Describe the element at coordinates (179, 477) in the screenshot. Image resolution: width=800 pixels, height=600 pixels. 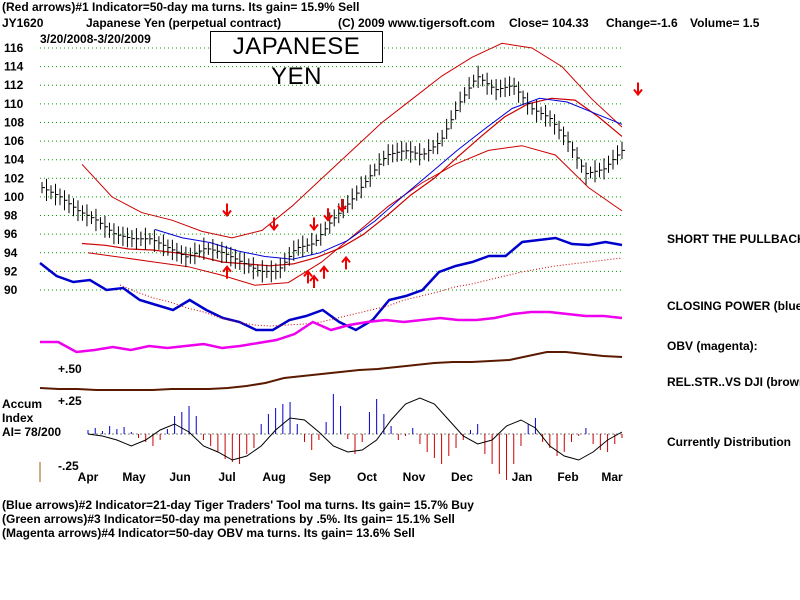
I see `x-tick-label: Jun` at that location.